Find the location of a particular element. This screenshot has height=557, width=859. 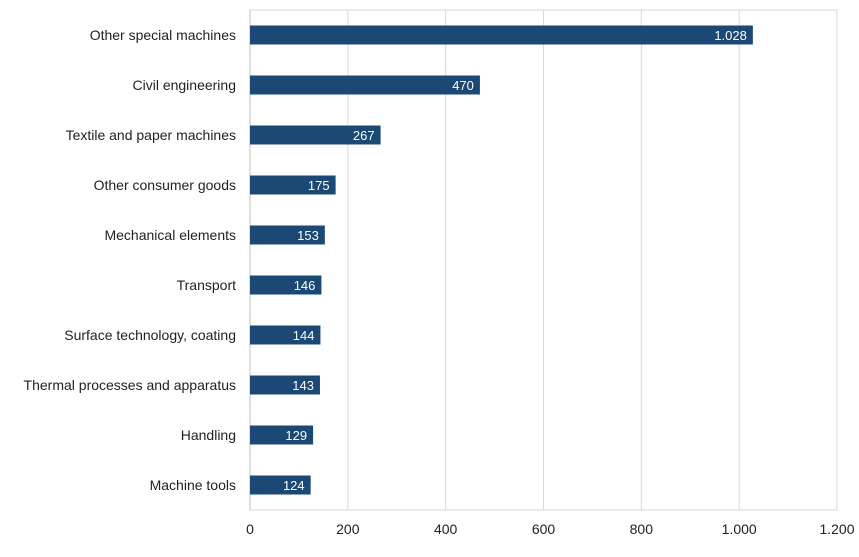

data-label: 175 is located at coordinates (319, 185).